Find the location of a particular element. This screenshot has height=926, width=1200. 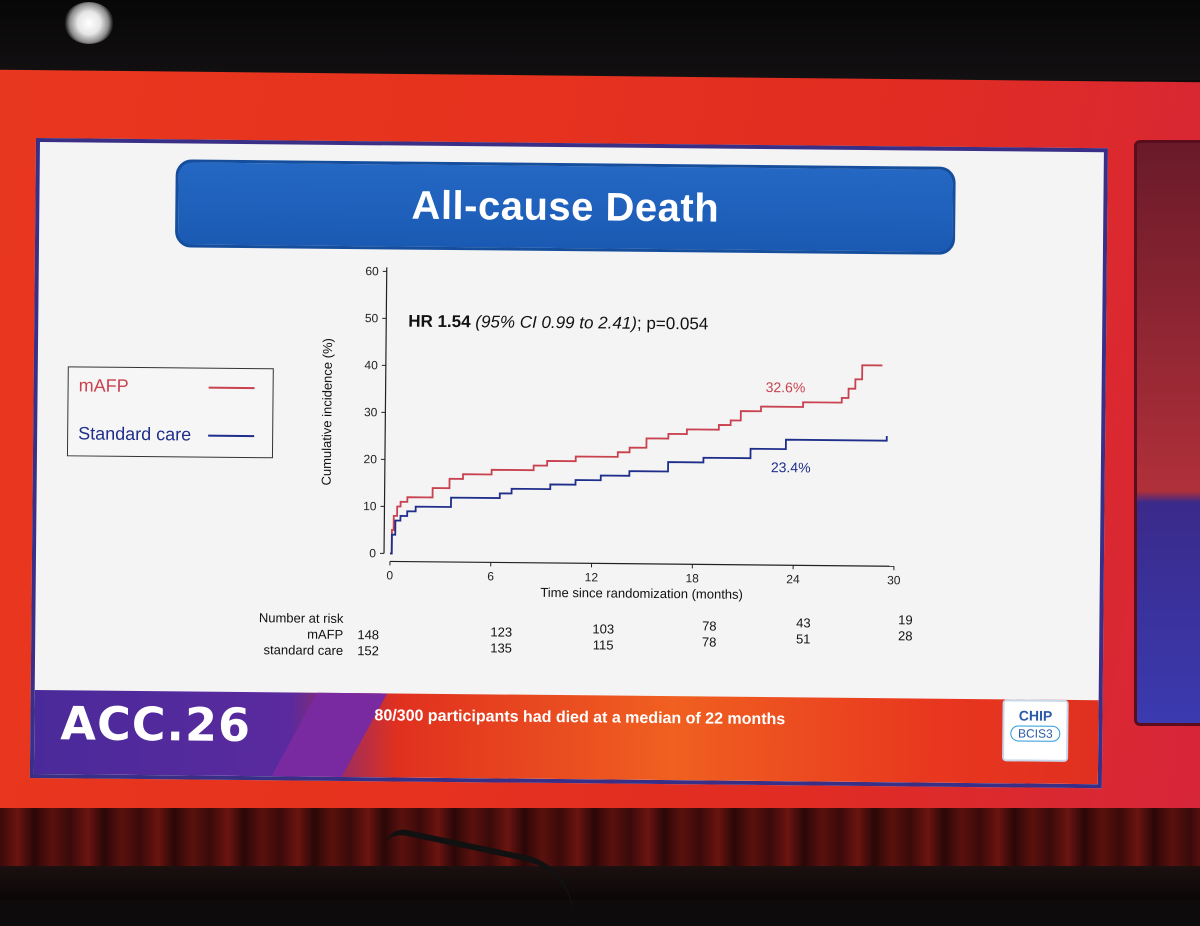

risk-value: 28 is located at coordinates (905, 635).